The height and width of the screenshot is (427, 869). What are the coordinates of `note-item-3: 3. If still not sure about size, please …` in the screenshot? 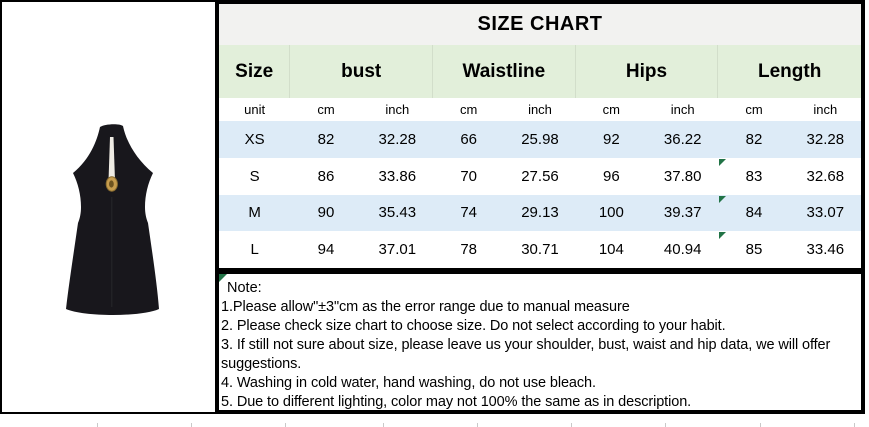 It's located at (526, 354).